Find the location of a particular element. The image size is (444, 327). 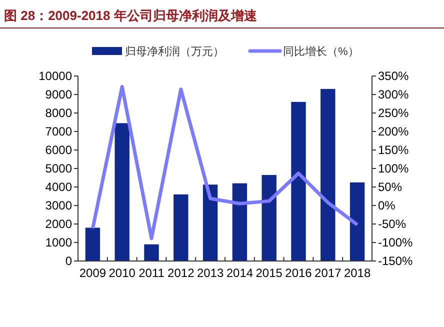

y-tick-label: 4000 is located at coordinates (58, 187).